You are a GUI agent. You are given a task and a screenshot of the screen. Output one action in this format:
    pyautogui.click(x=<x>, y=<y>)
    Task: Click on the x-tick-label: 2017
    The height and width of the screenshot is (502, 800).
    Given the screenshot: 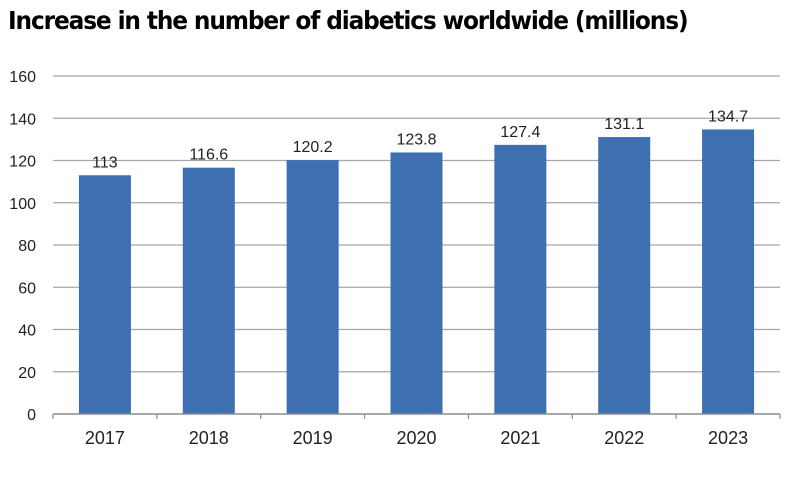 What is the action you would take?
    pyautogui.click(x=105, y=438)
    